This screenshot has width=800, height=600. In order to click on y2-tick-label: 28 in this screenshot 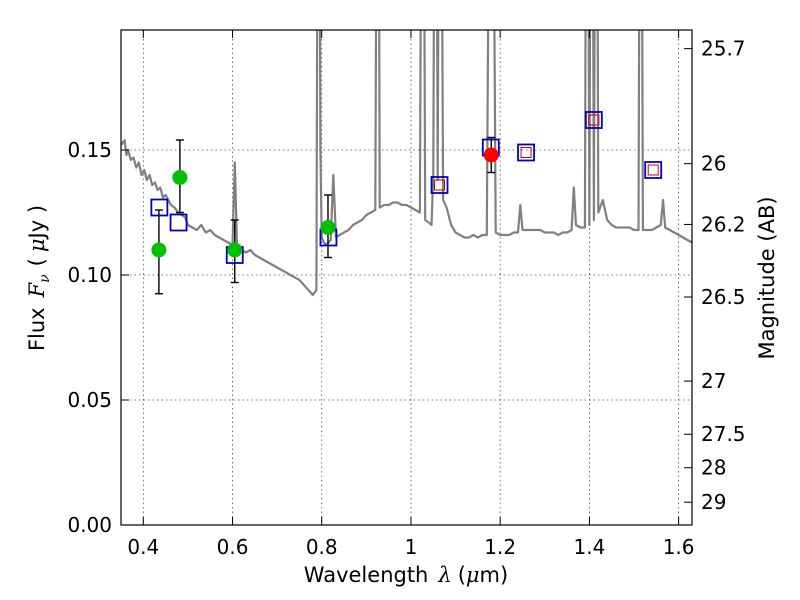, I will do `click(713, 468)`.